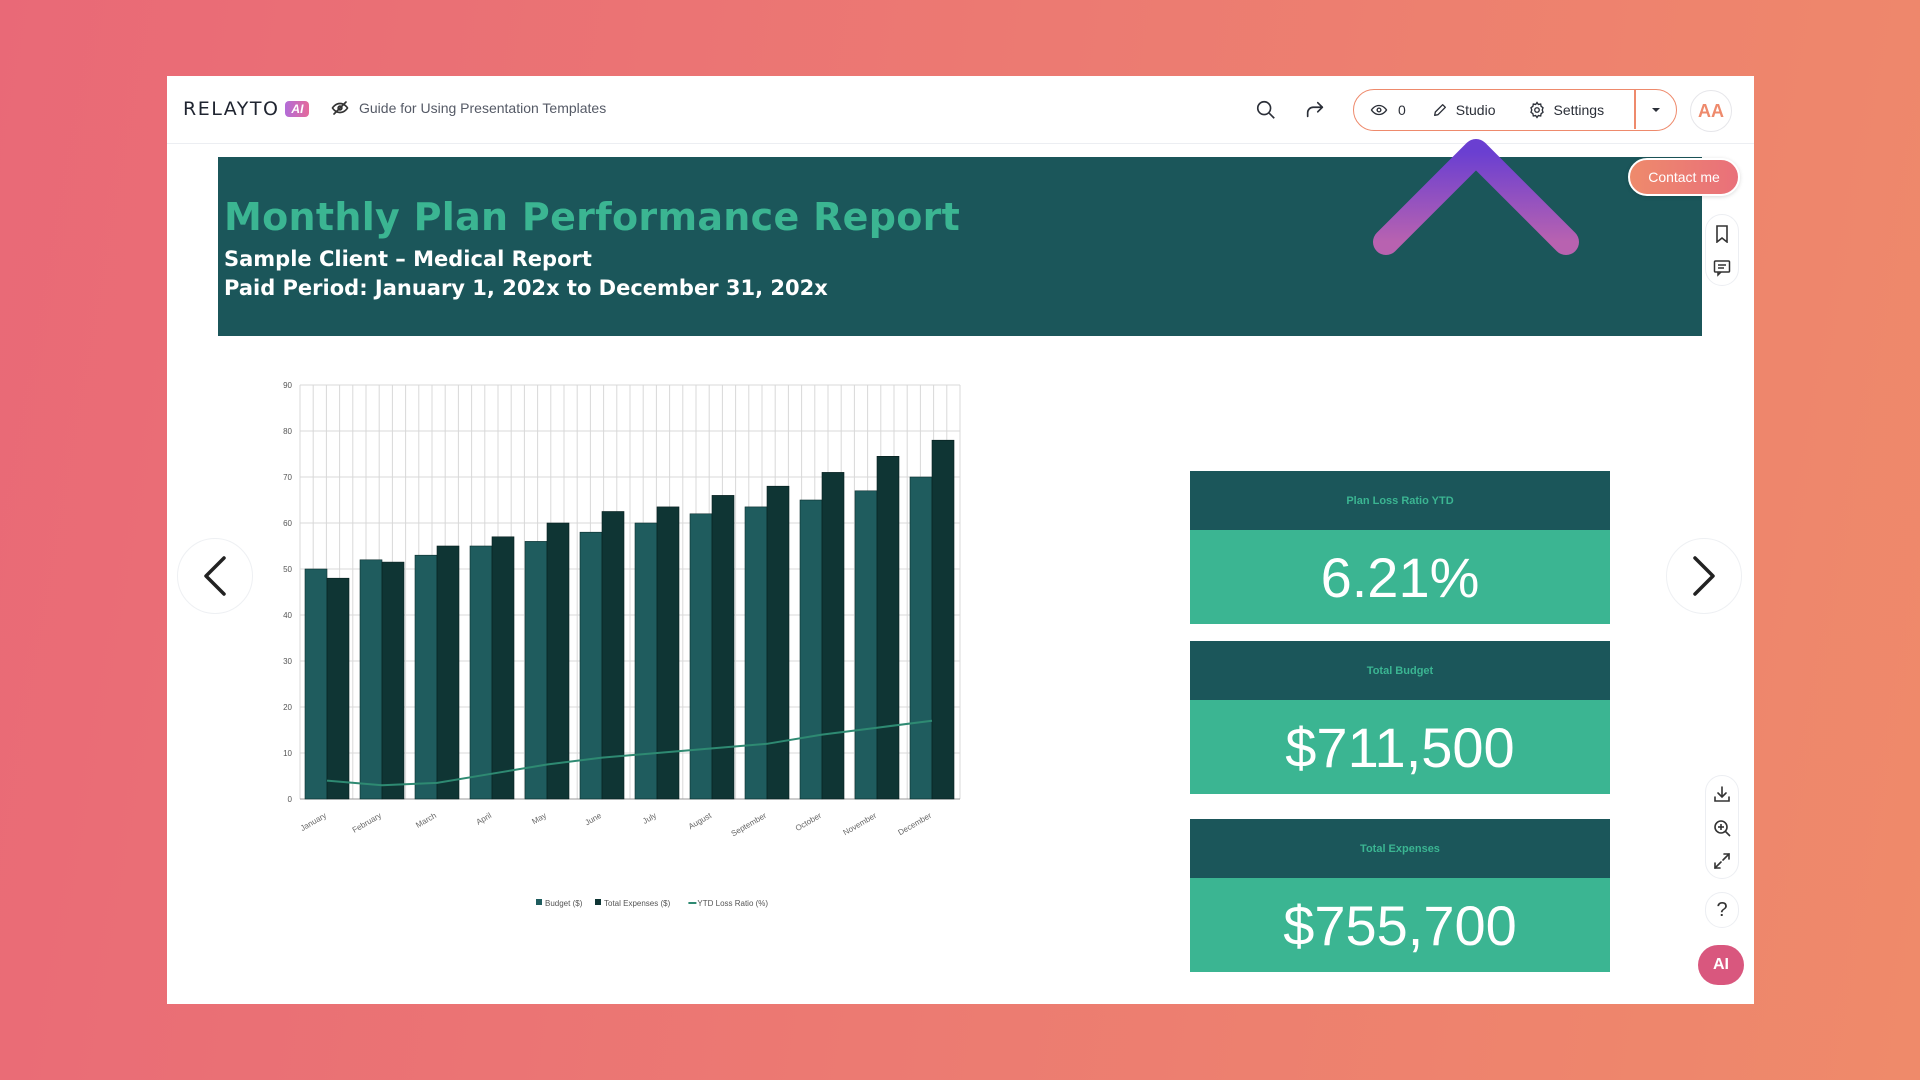 Image resolution: width=1920 pixels, height=1080 pixels. What do you see at coordinates (1684, 177) in the screenshot?
I see `contact-me-button: Contact me` at bounding box center [1684, 177].